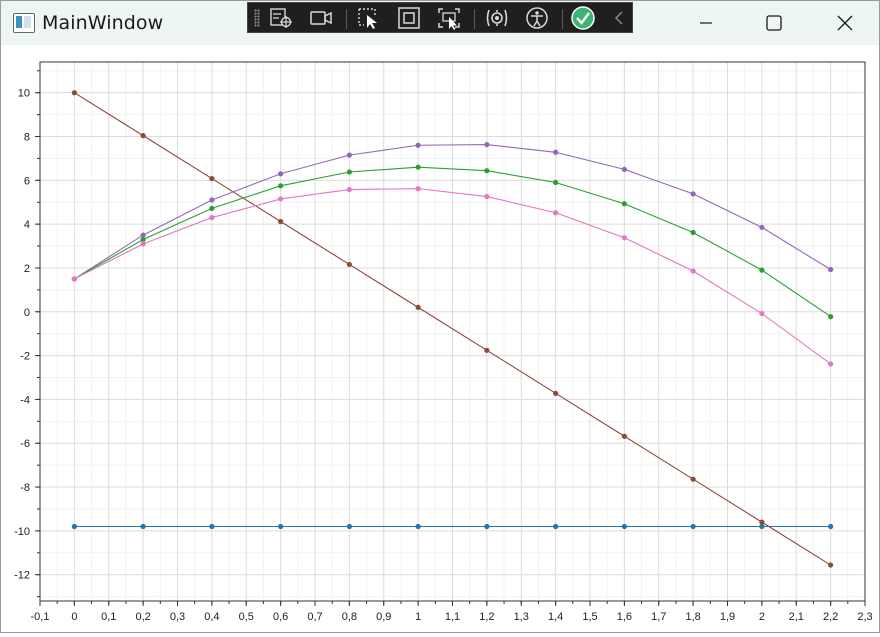  Describe the element at coordinates (27, 269) in the screenshot. I see `y-tick-label: 2` at that location.